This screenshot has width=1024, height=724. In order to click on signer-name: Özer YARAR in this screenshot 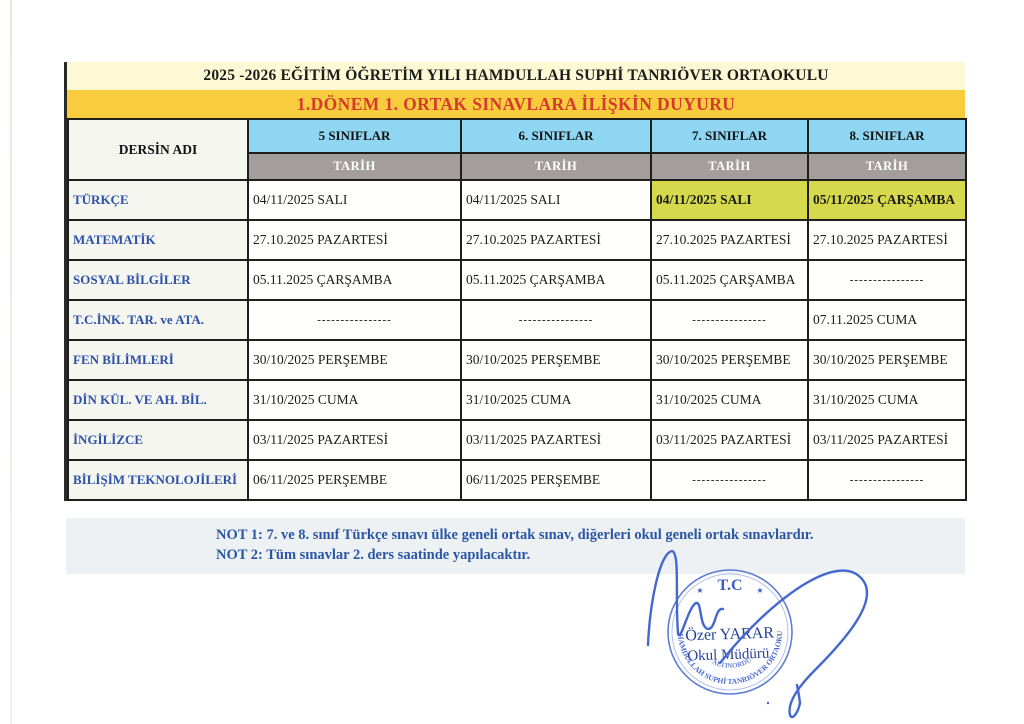, I will do `click(730, 633)`.